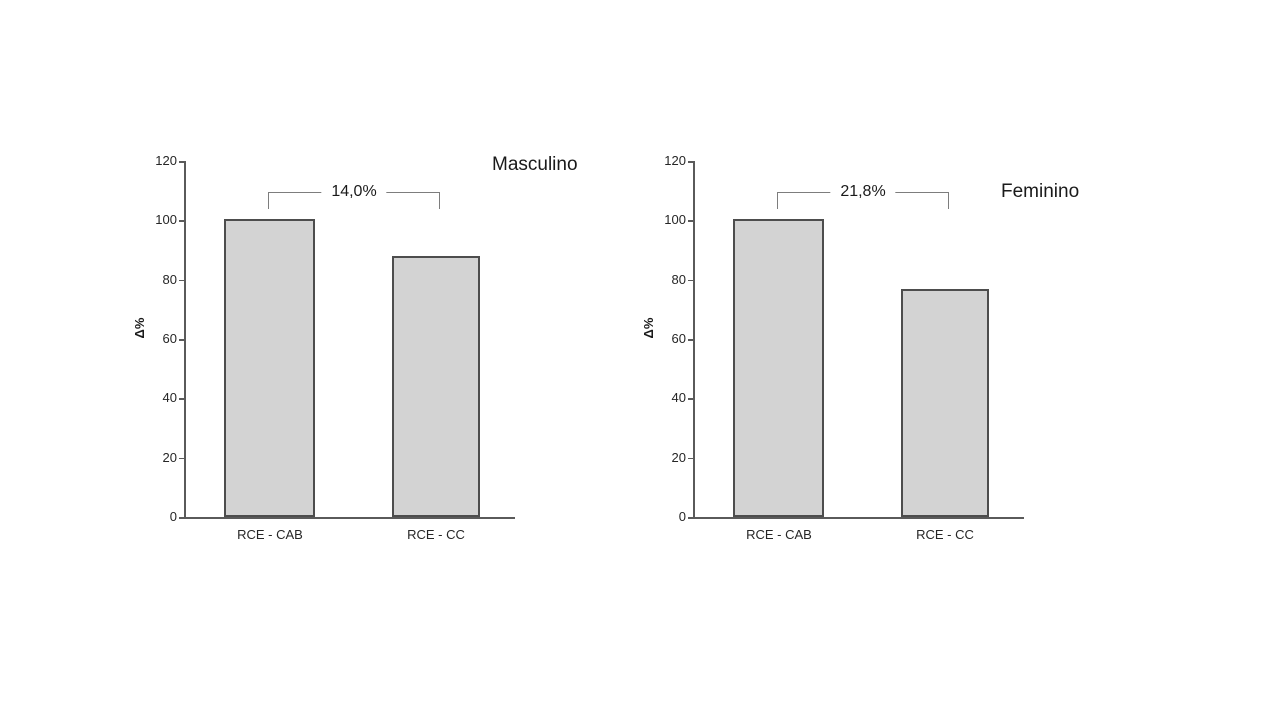  What do you see at coordinates (535, 164) in the screenshot?
I see `chart-title: Masculino` at bounding box center [535, 164].